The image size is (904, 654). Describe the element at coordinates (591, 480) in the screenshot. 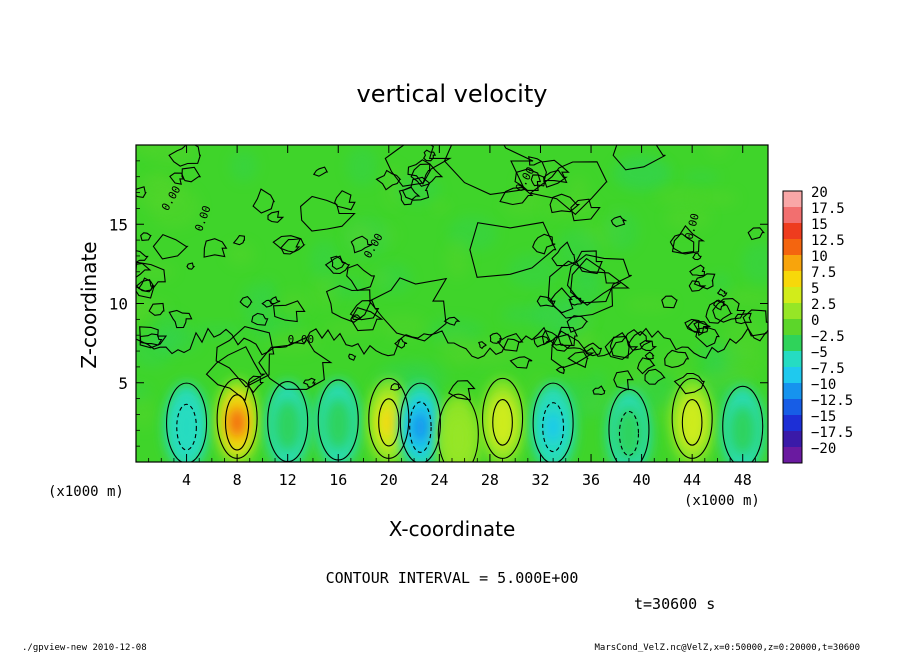

I see `x-tick-label: 36` at that location.